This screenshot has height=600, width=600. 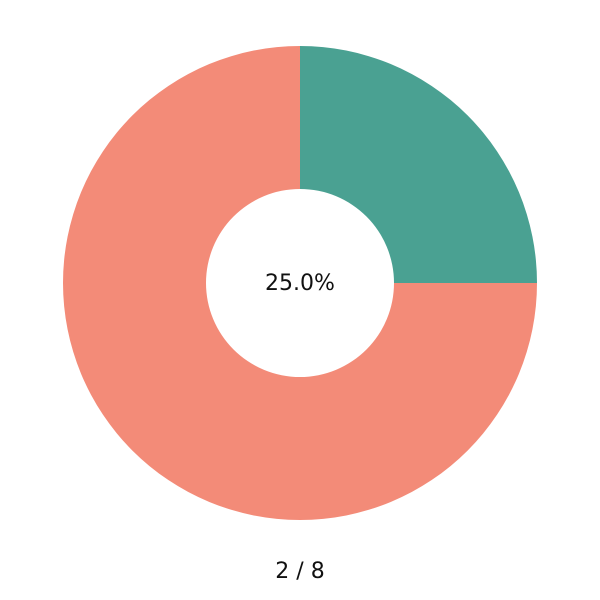 I want to click on center-label: 25.0%, so click(x=300, y=283).